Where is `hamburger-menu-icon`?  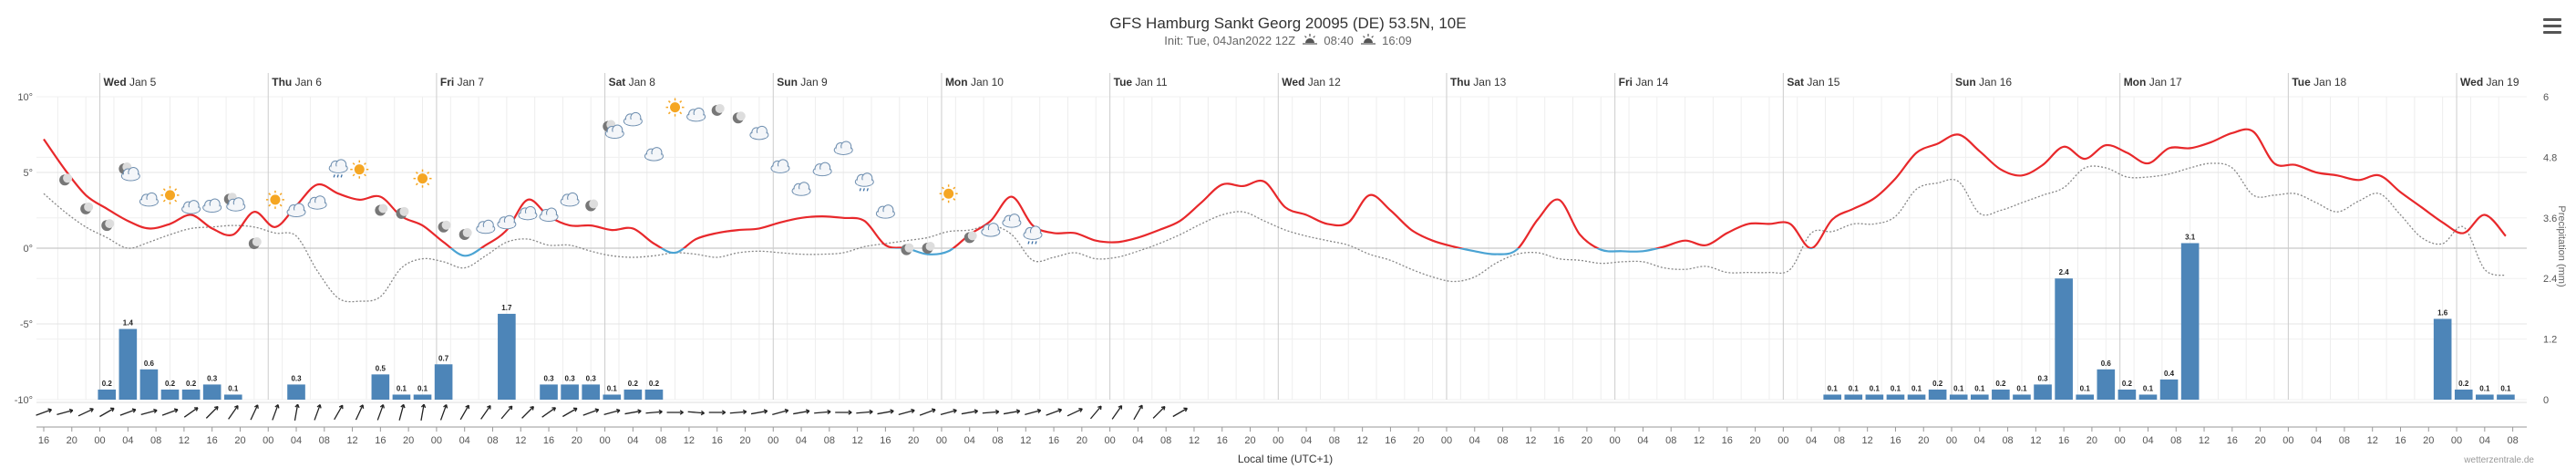 hamburger-menu-icon is located at coordinates (2552, 27).